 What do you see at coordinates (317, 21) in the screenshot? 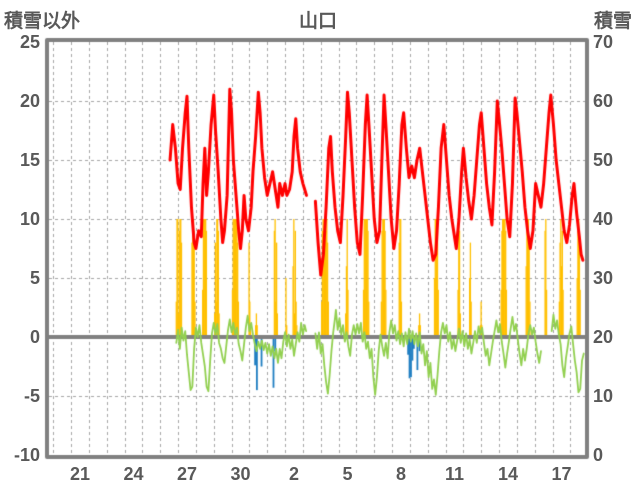
I see `chart-title: 山口` at bounding box center [317, 21].